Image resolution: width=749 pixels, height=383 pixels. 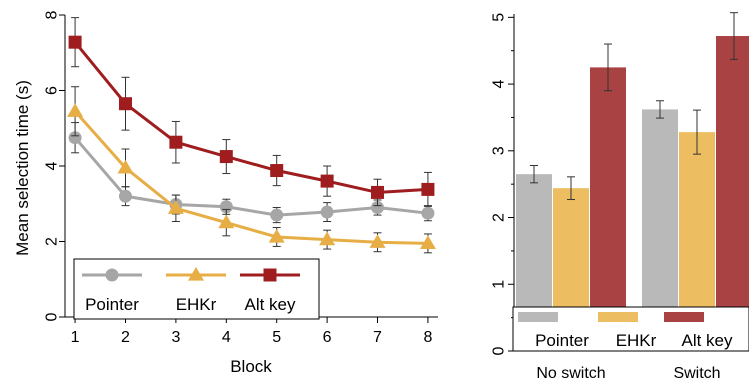 I want to click on x-tick-label: 5, so click(x=276, y=337).